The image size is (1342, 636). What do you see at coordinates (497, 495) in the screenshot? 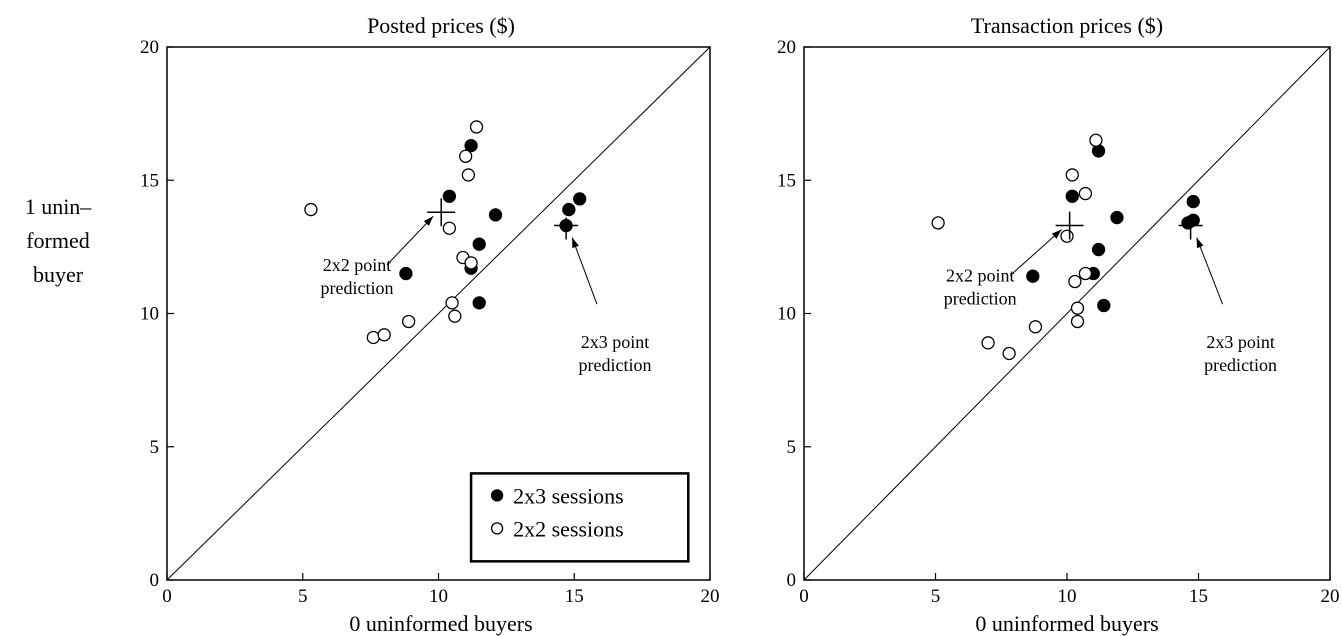
I see `legend-marker-filled` at bounding box center [497, 495].